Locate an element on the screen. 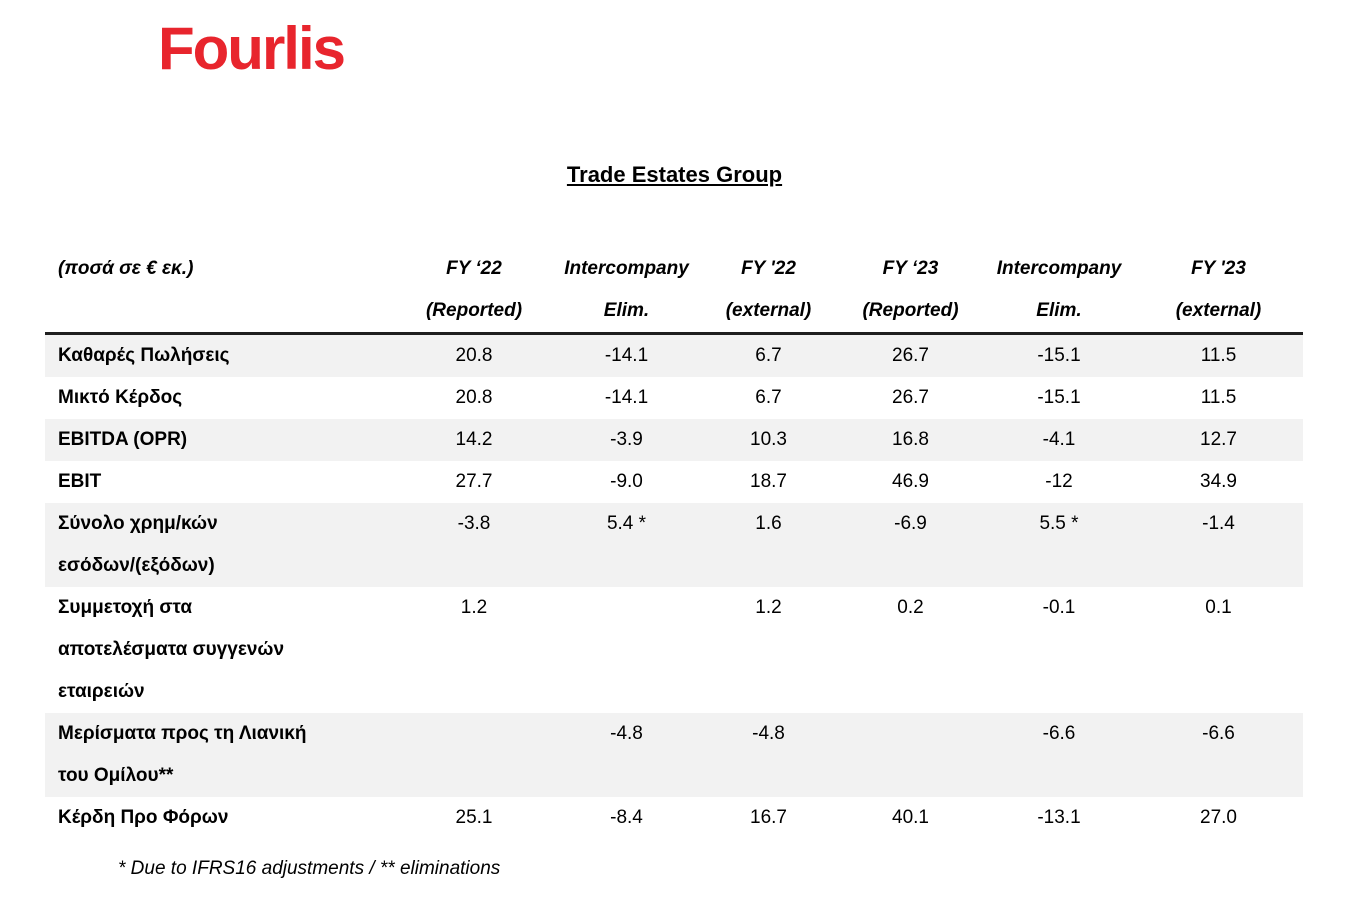 The height and width of the screenshot is (898, 1349). column-header-fy22-reported: FY ‘22 (Reported) is located at coordinates (474, 291).